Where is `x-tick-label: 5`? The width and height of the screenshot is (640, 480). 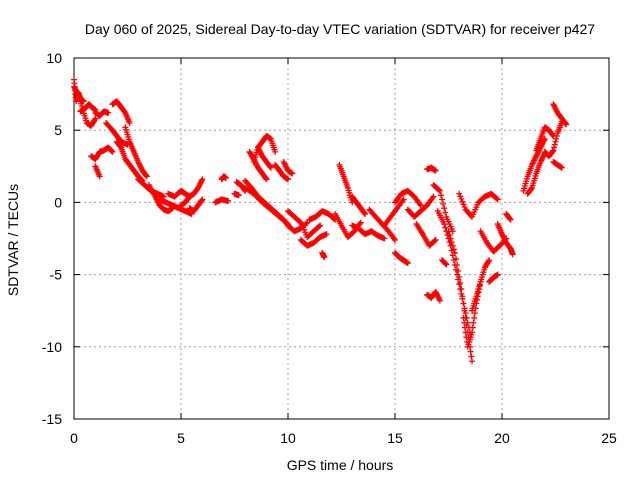 x-tick-label: 5 is located at coordinates (181, 438).